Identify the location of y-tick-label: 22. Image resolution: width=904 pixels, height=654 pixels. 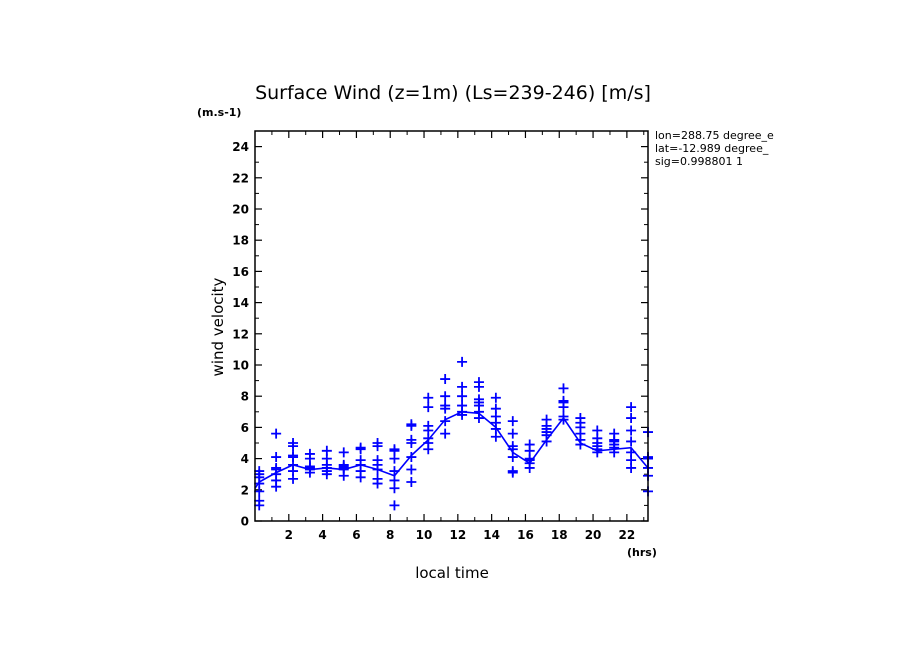
(240, 178).